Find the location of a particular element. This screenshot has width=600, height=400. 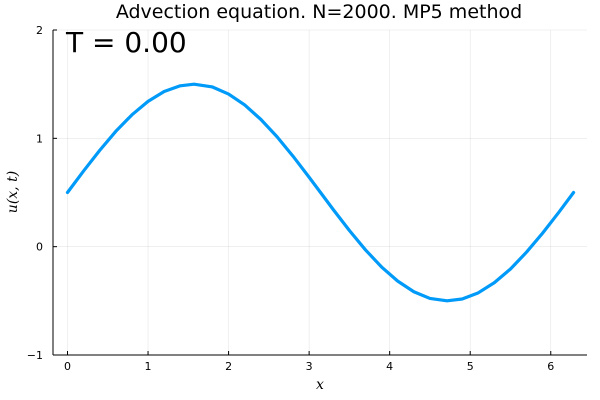

x-tick-label: 1 is located at coordinates (148, 366).